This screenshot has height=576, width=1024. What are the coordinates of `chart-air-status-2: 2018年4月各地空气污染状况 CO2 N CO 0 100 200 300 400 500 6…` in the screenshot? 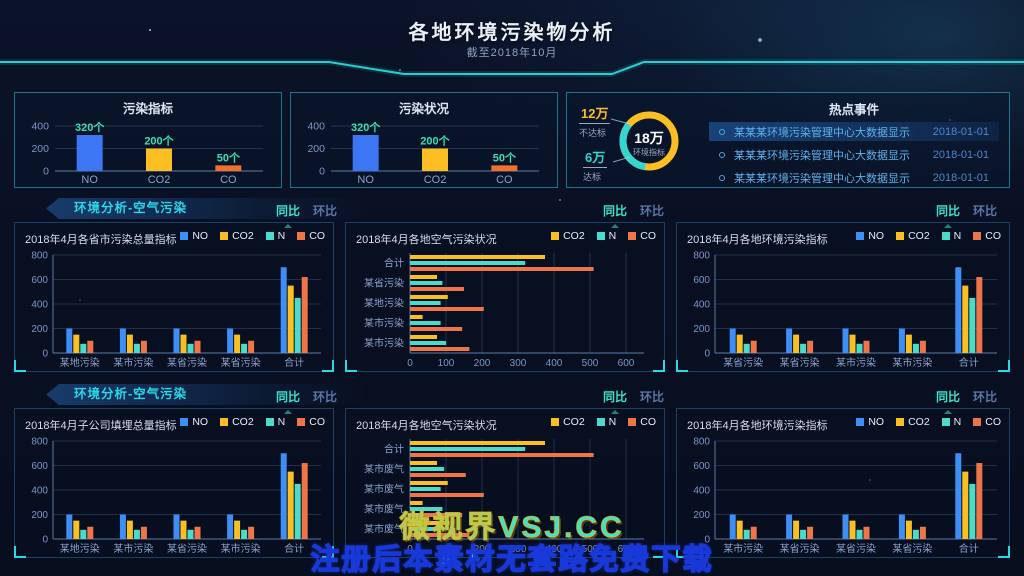 It's located at (505, 483).